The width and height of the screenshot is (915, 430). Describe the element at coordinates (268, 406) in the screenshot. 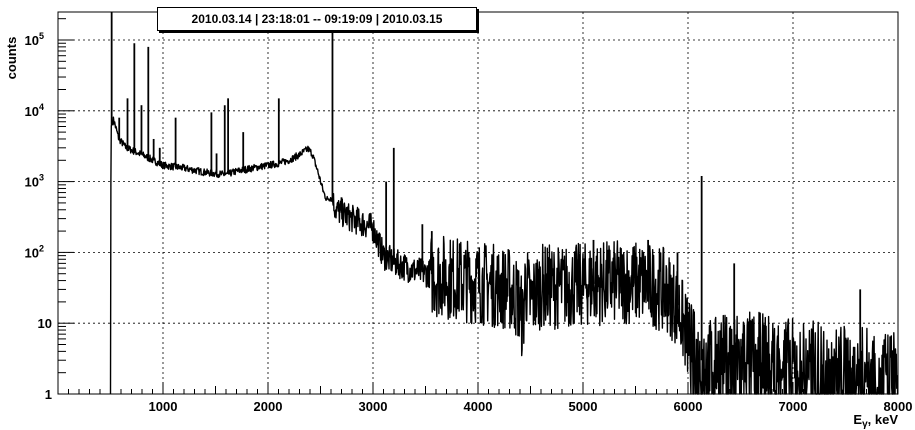

I see `x-tick-label: 2000` at that location.